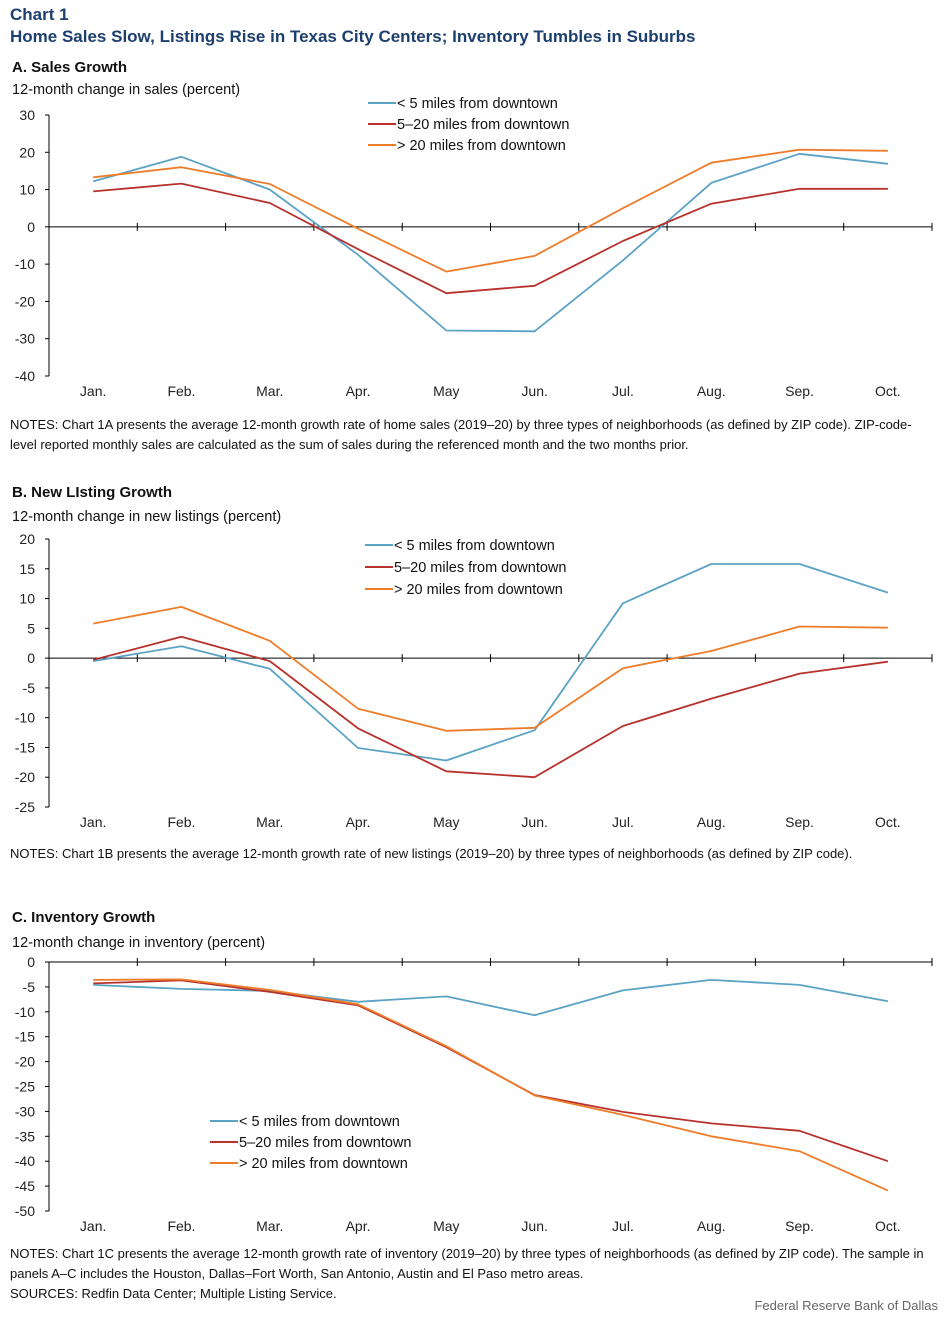 This screenshot has width=950, height=1320. What do you see at coordinates (27, 569) in the screenshot?
I see `y-tick-label: 15` at bounding box center [27, 569].